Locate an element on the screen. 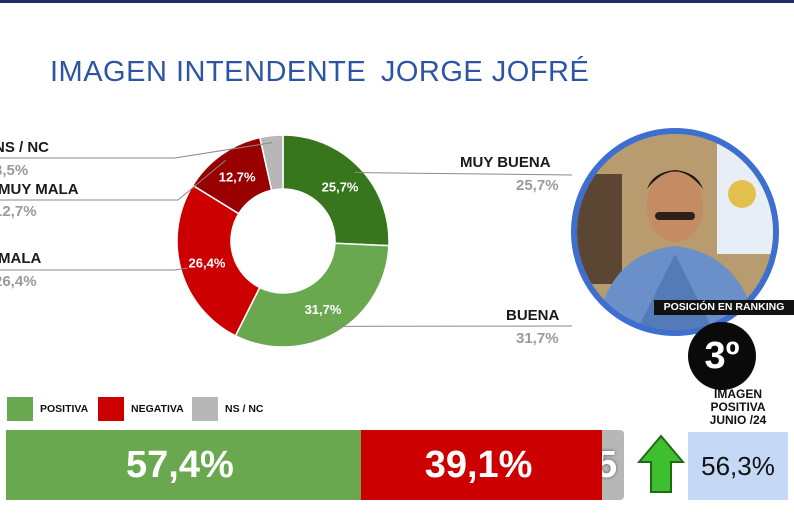 Image resolution: width=794 pixels, height=522 pixels. donut-label-buena: 31,7% is located at coordinates (323, 309).